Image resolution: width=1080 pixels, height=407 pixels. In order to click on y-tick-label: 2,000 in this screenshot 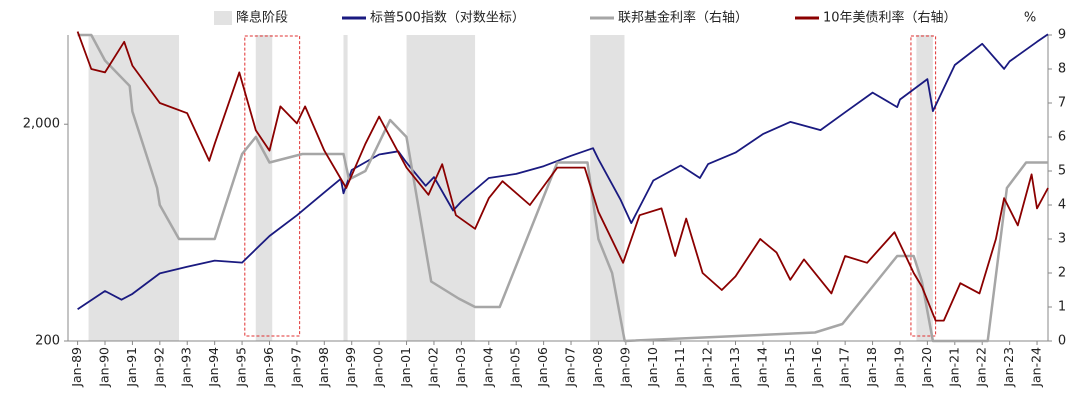, I will do `click(41, 124)`.